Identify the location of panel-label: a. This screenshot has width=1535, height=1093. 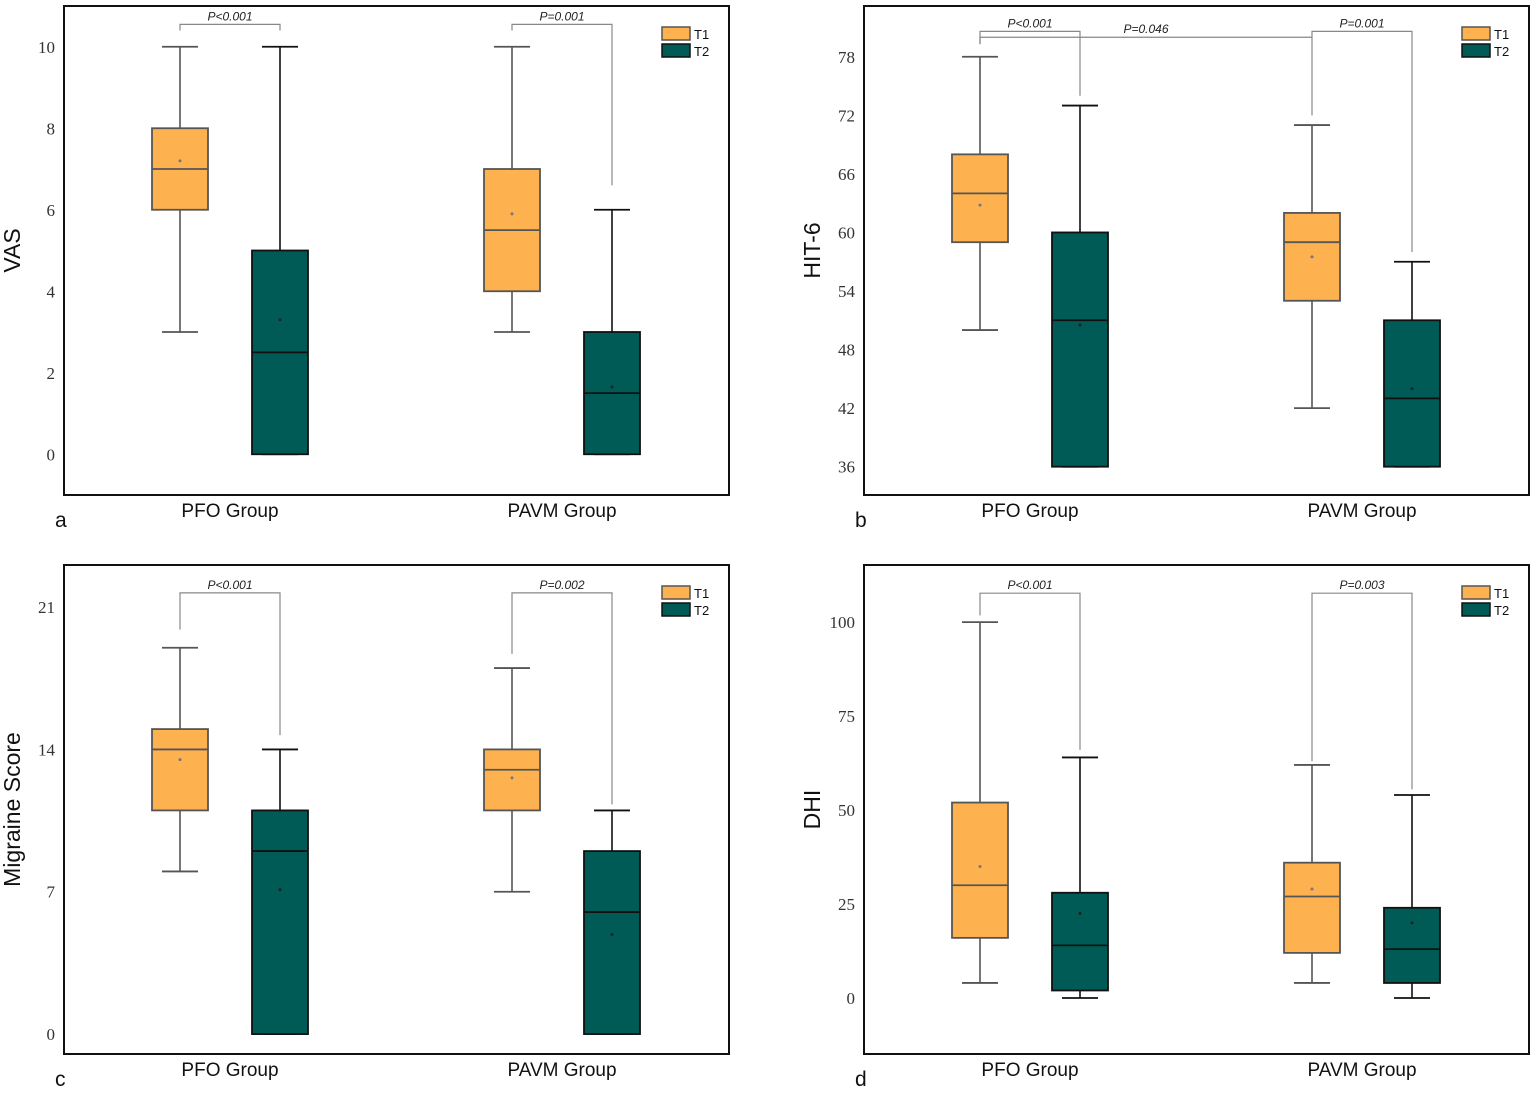
(61, 520).